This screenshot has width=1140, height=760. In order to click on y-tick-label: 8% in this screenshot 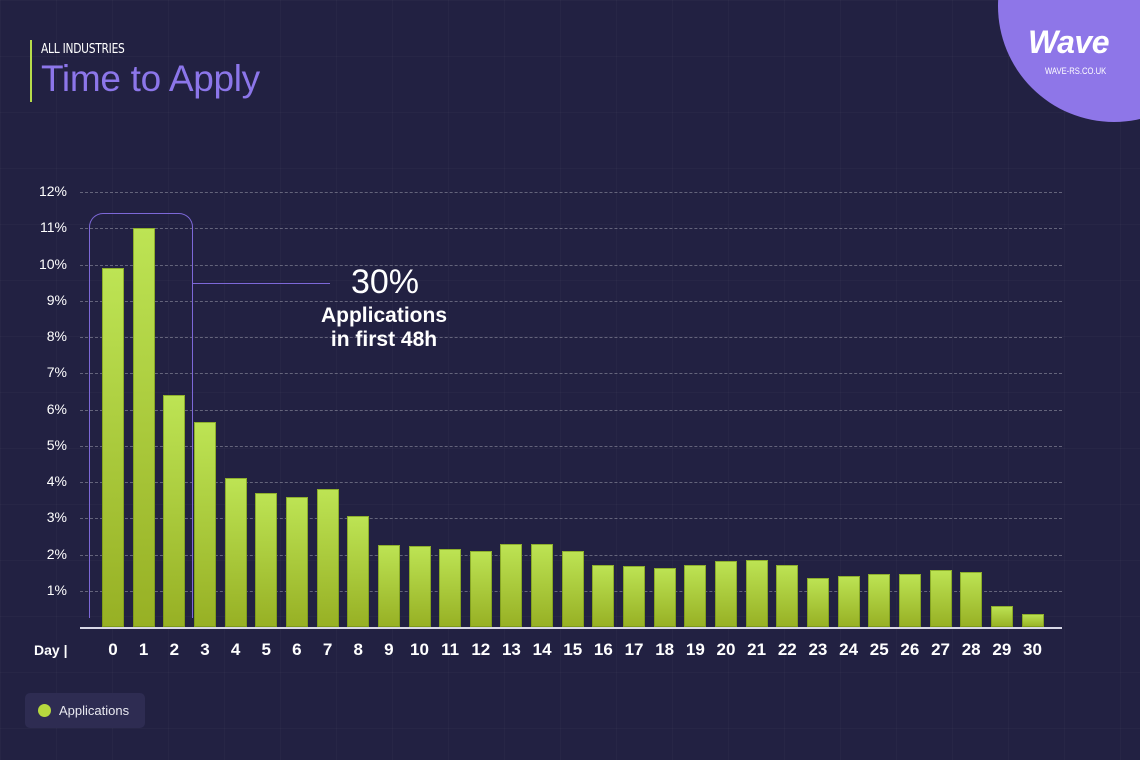, I will do `click(56, 336)`.